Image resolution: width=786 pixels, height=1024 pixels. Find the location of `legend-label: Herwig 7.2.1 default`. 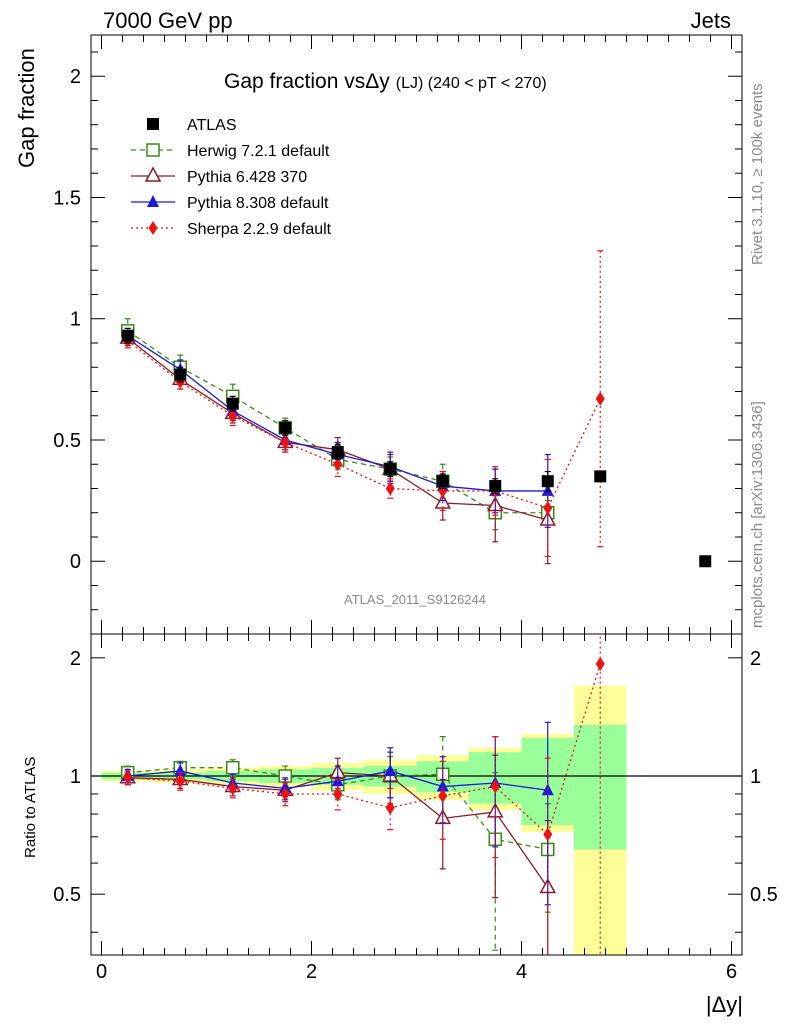

legend-label: Herwig 7.2.1 default is located at coordinates (258, 151).